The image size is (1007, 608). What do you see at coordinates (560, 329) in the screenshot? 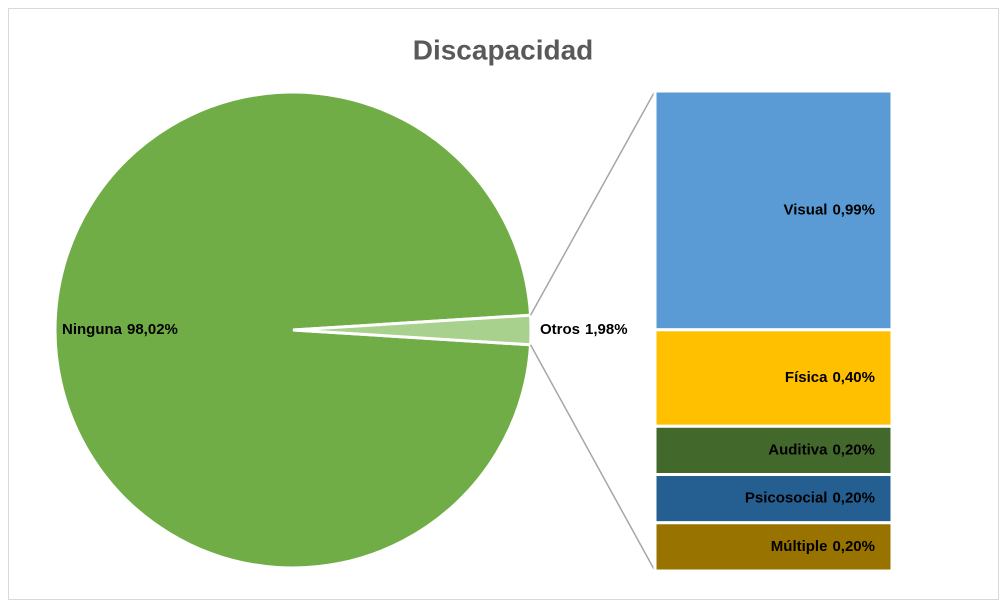
I see `label-category: Otros` at bounding box center [560, 329].